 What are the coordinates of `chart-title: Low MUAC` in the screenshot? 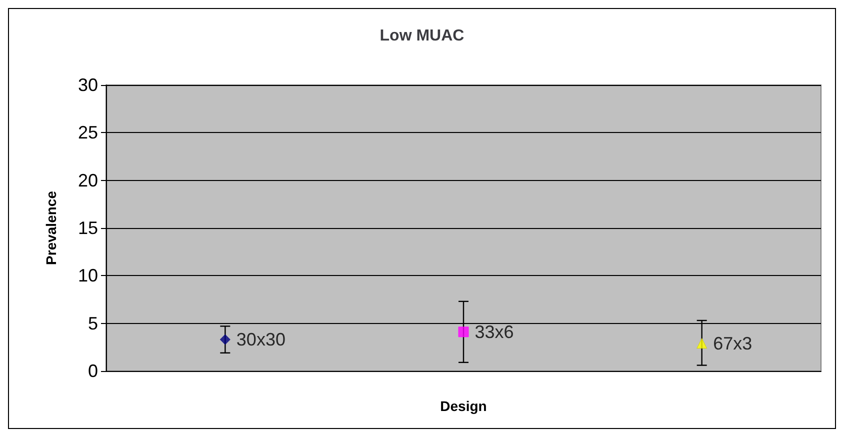 It's located at (422, 36).